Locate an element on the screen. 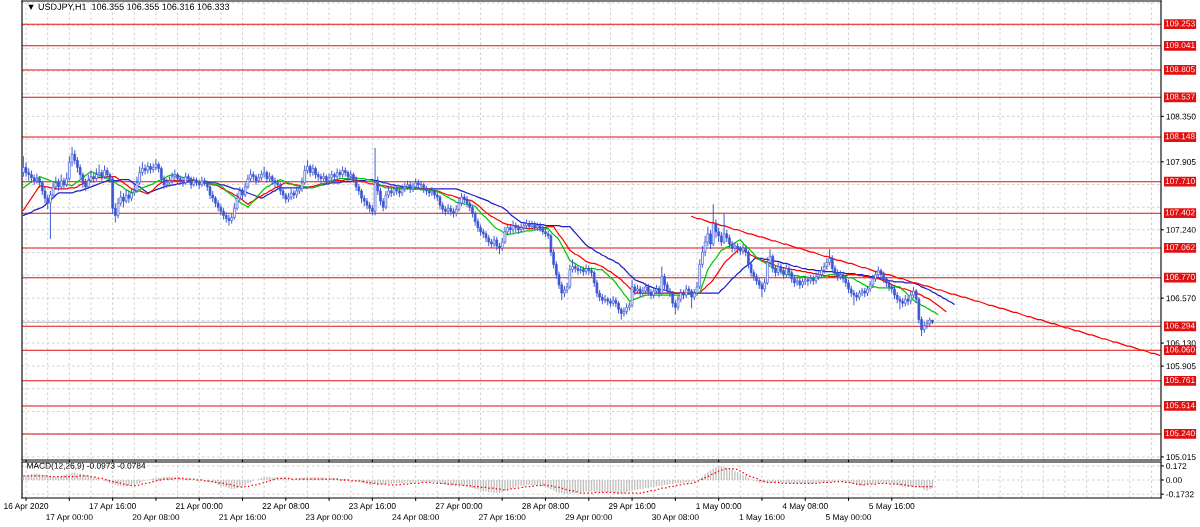  ref-line-label: 108.148 is located at coordinates (1180, 136).